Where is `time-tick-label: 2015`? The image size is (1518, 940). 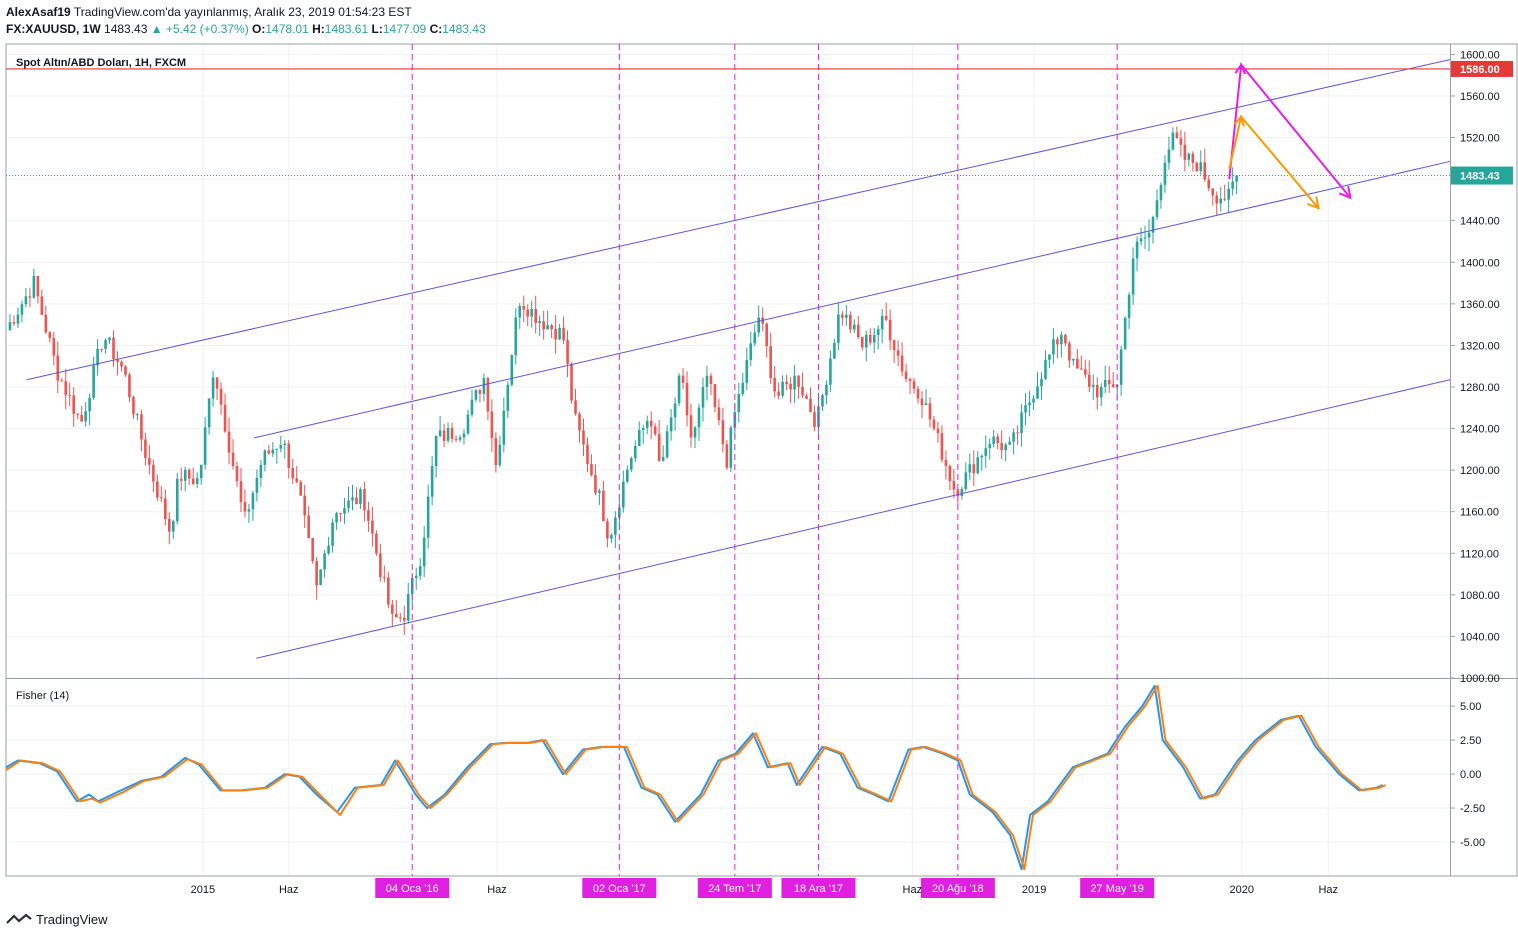 time-tick-label: 2015 is located at coordinates (203, 890).